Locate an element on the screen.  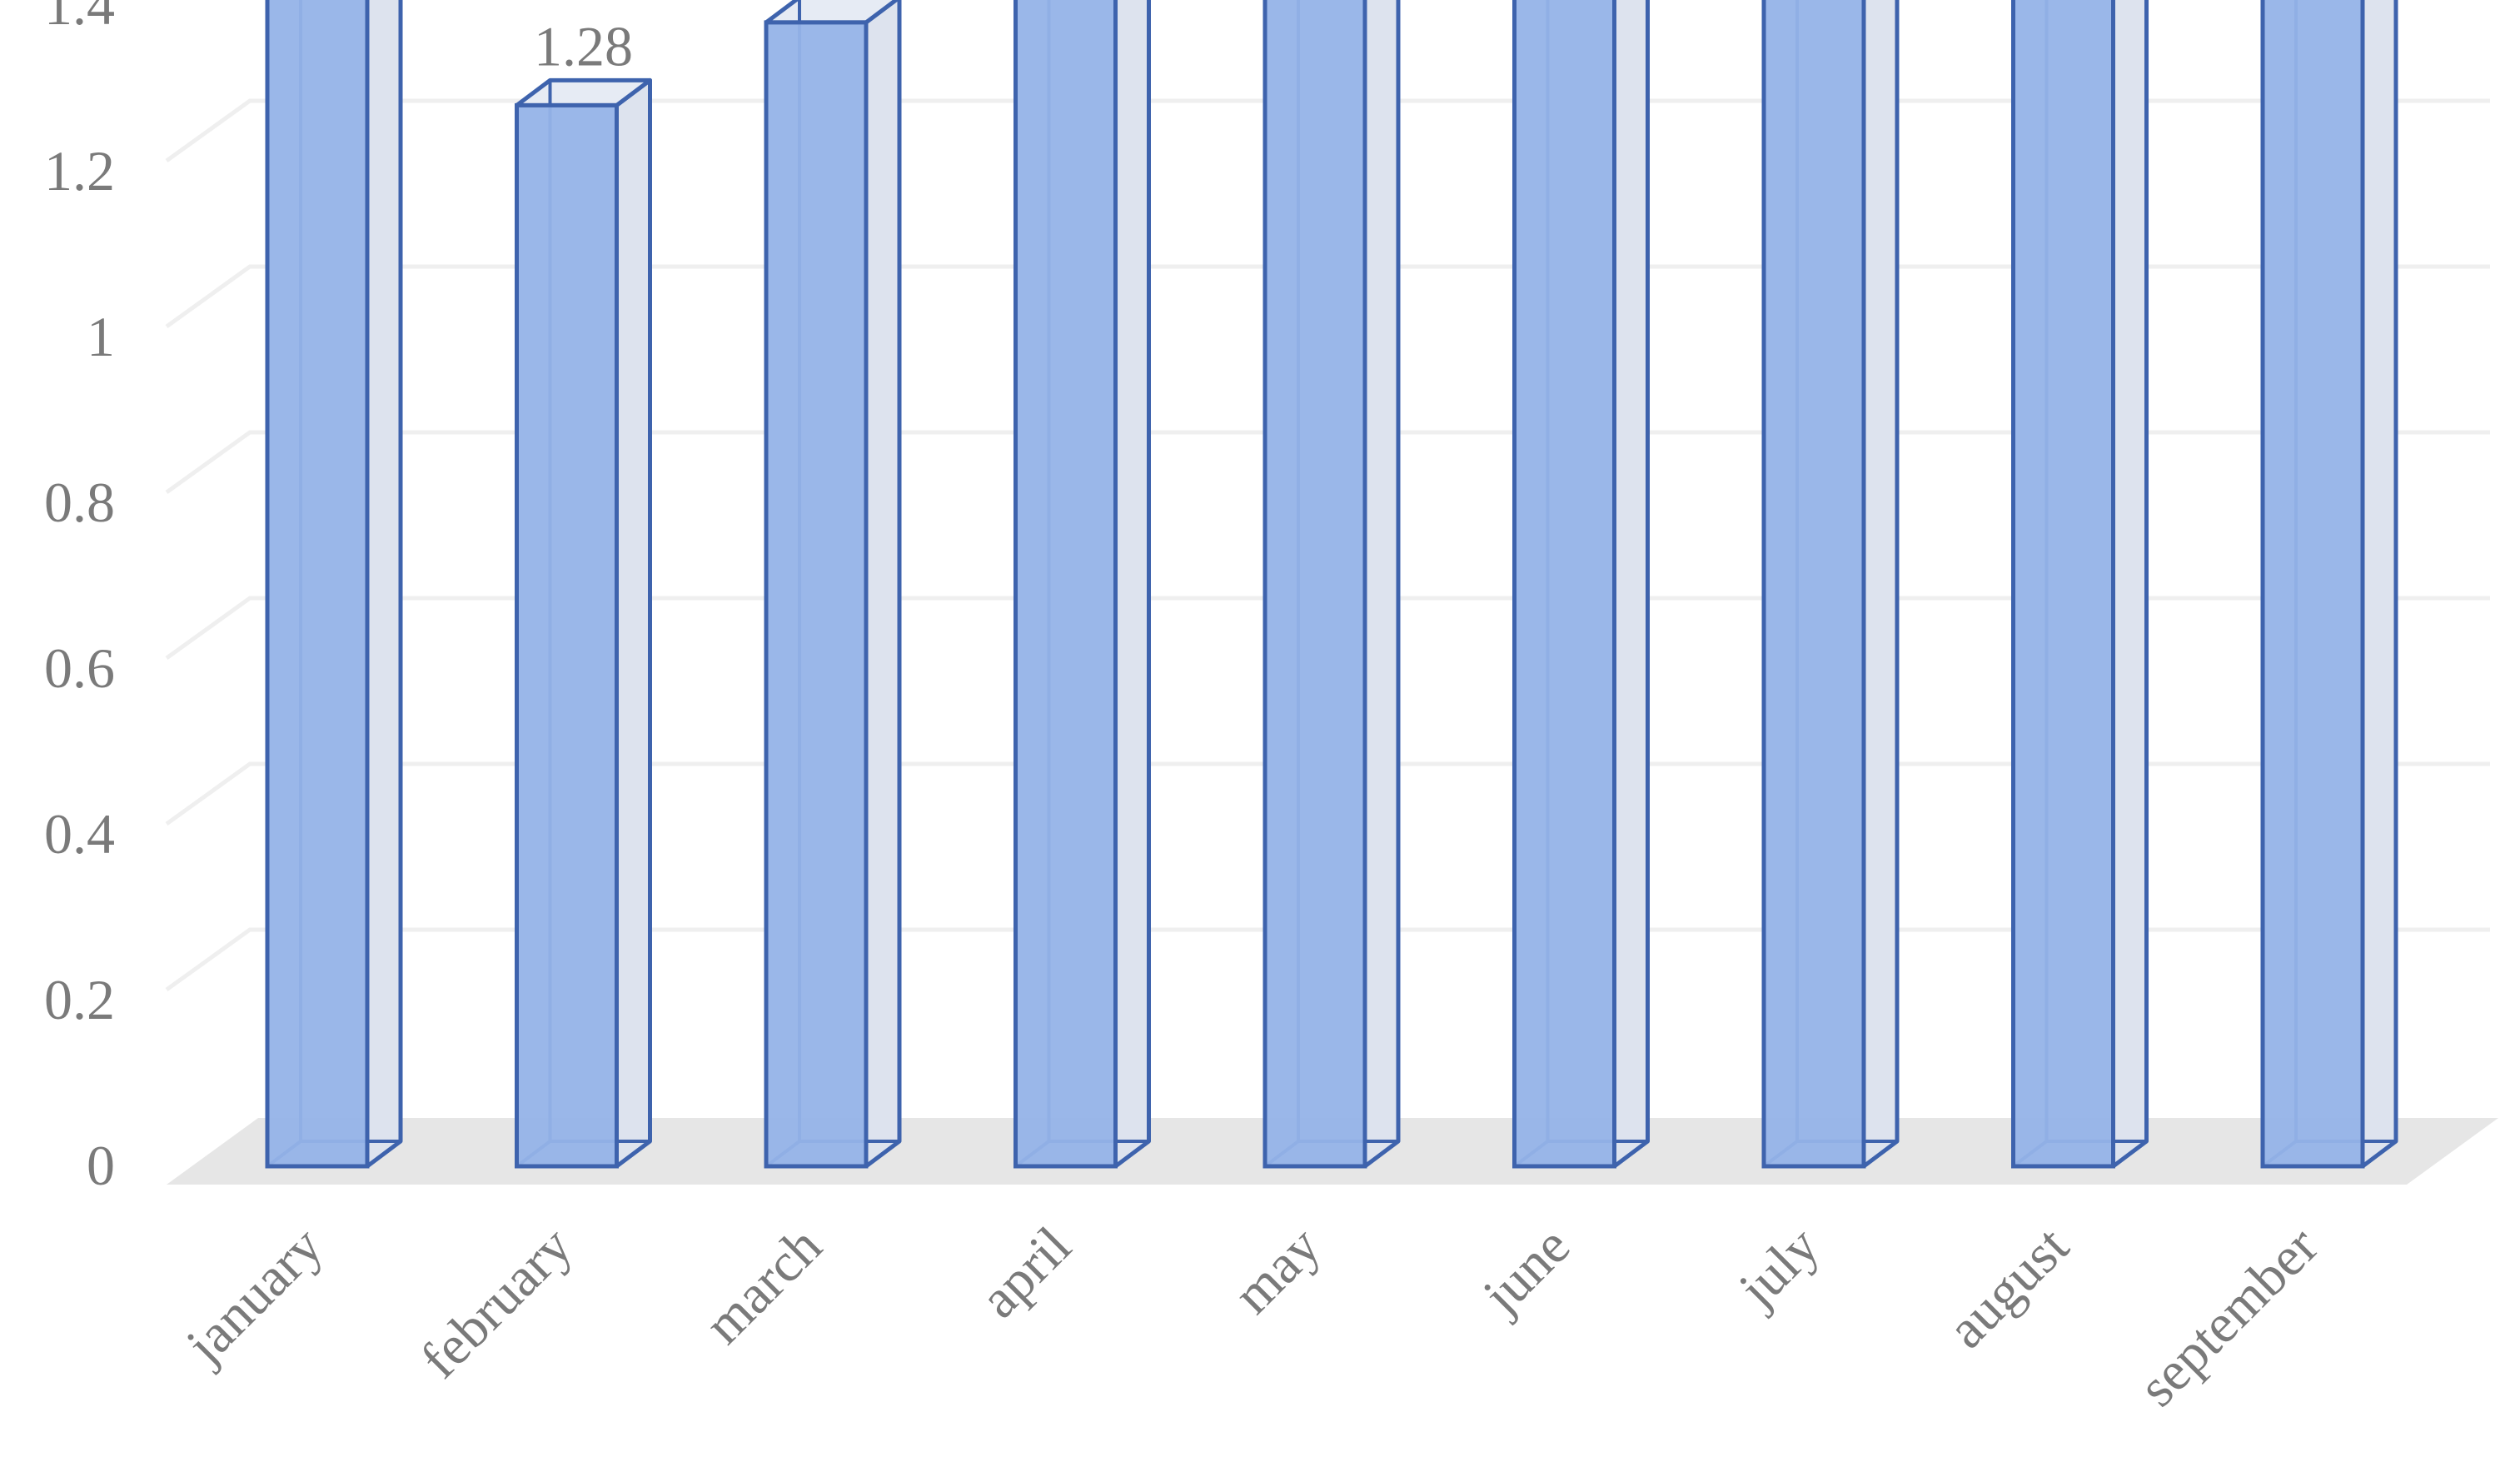
x-category-label: september is located at coordinates (2228, 1316).